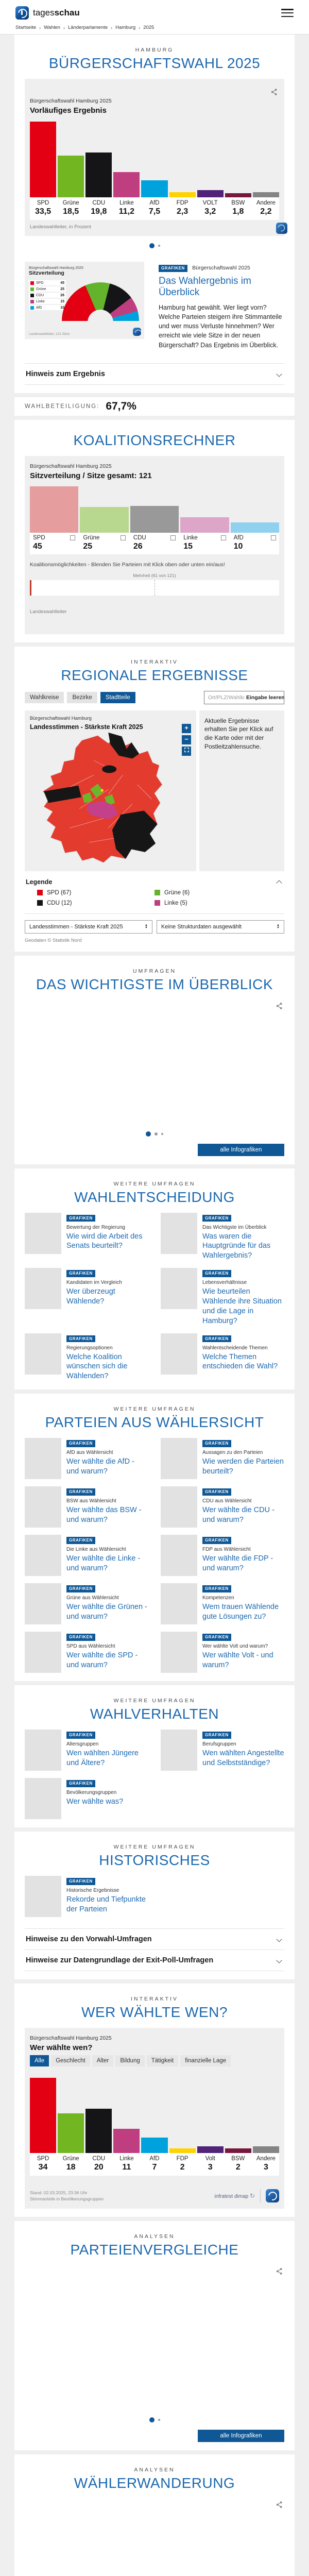  Describe the element at coordinates (88, 927) in the screenshot. I see `map-layer-select: Landesstimmen - Stärkste Kraft 2025 ▲ ▼` at that location.